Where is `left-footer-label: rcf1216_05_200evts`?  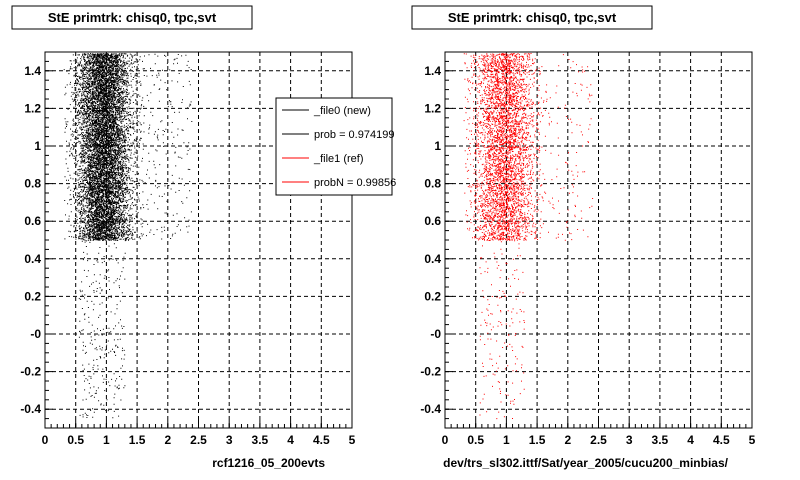 left-footer-label: rcf1216_05_200evts is located at coordinates (268, 463).